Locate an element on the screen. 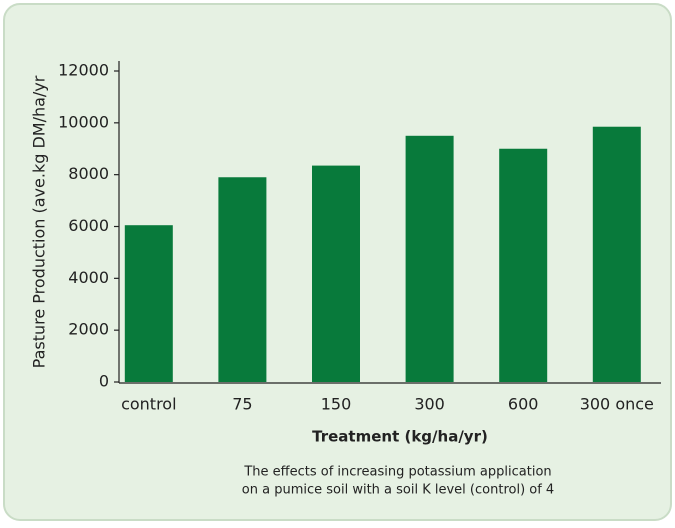  y-tick-label: 2000 is located at coordinates (88, 329).